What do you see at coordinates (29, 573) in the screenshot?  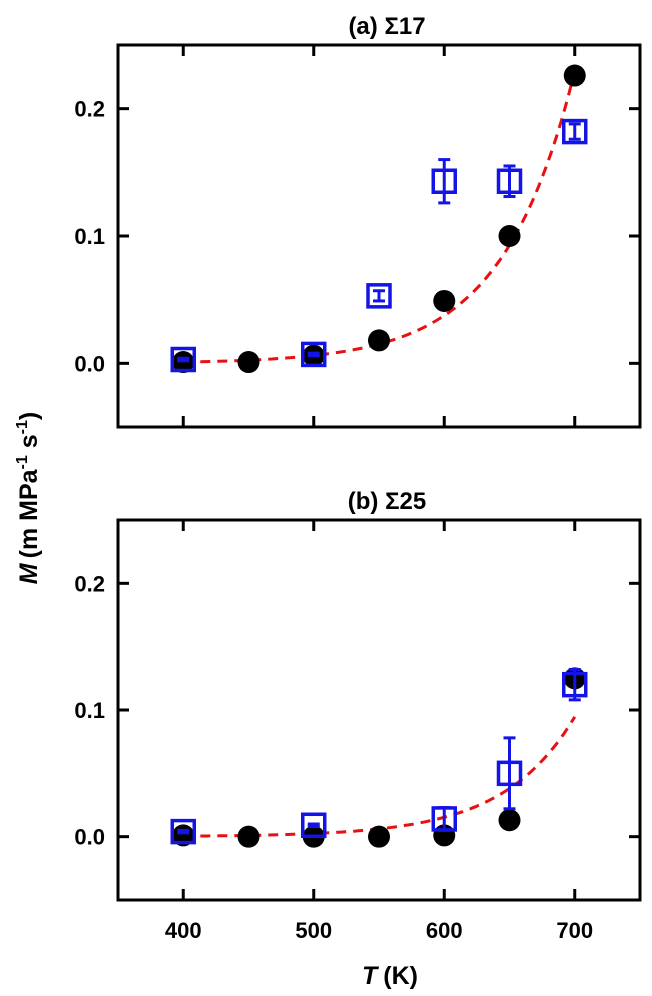 I see `y-axis-symbol: M` at bounding box center [29, 573].